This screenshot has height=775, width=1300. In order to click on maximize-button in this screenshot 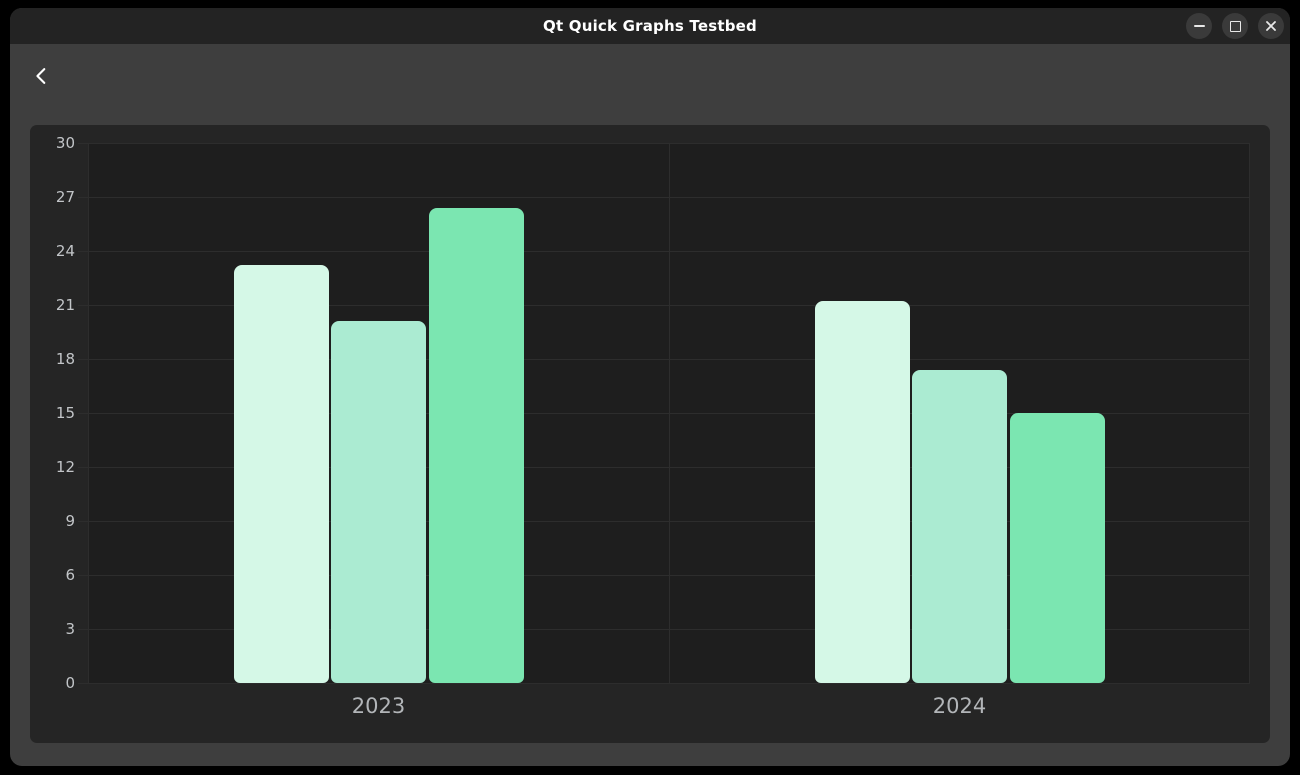, I will do `click(1235, 26)`.